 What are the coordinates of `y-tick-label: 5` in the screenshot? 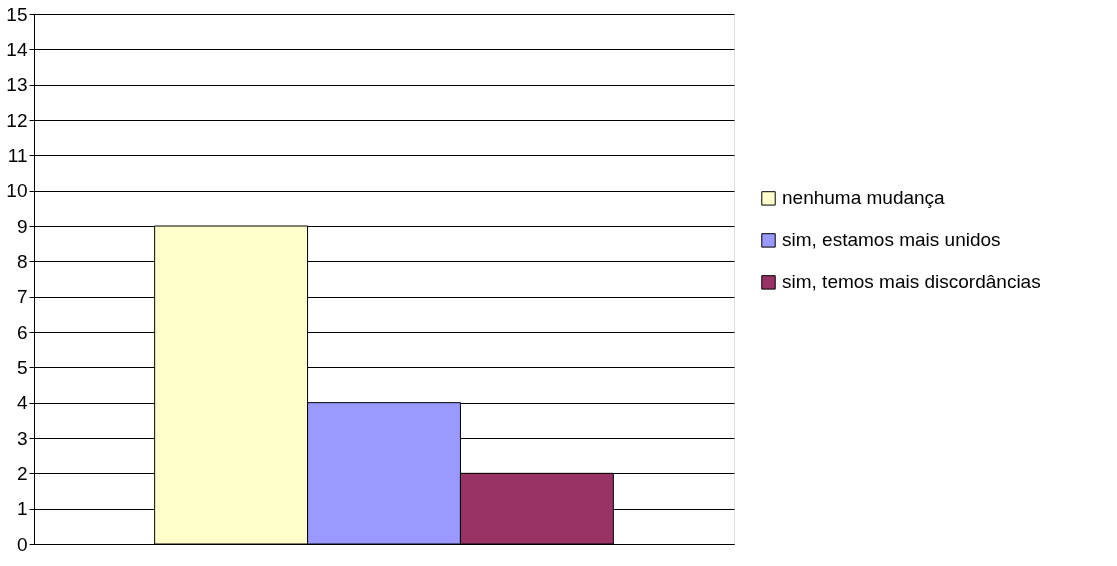 It's located at (22, 367).